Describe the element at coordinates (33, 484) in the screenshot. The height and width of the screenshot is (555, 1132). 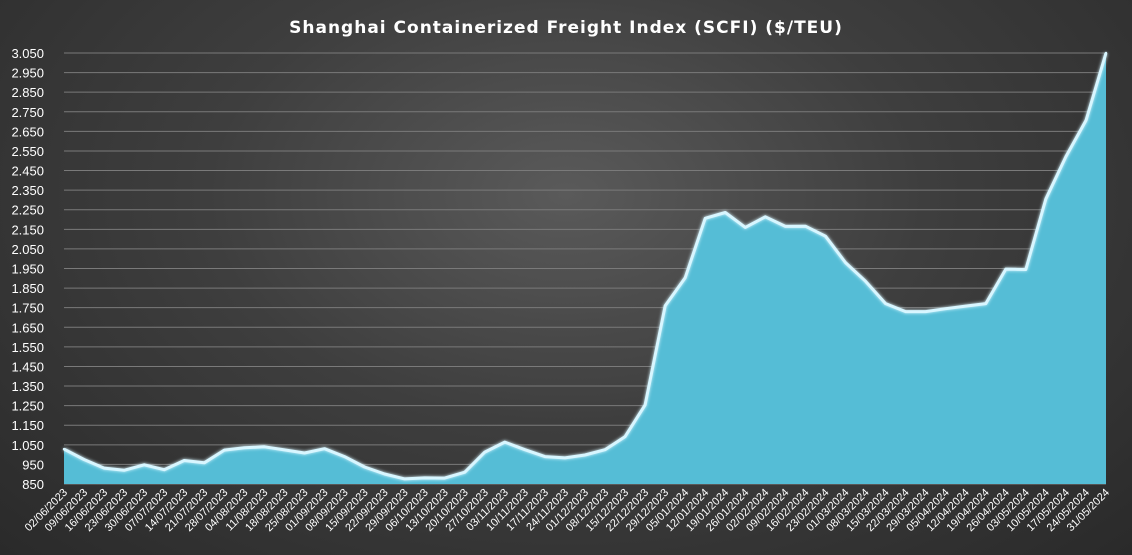
I see `y-tick-label: 850` at that location.